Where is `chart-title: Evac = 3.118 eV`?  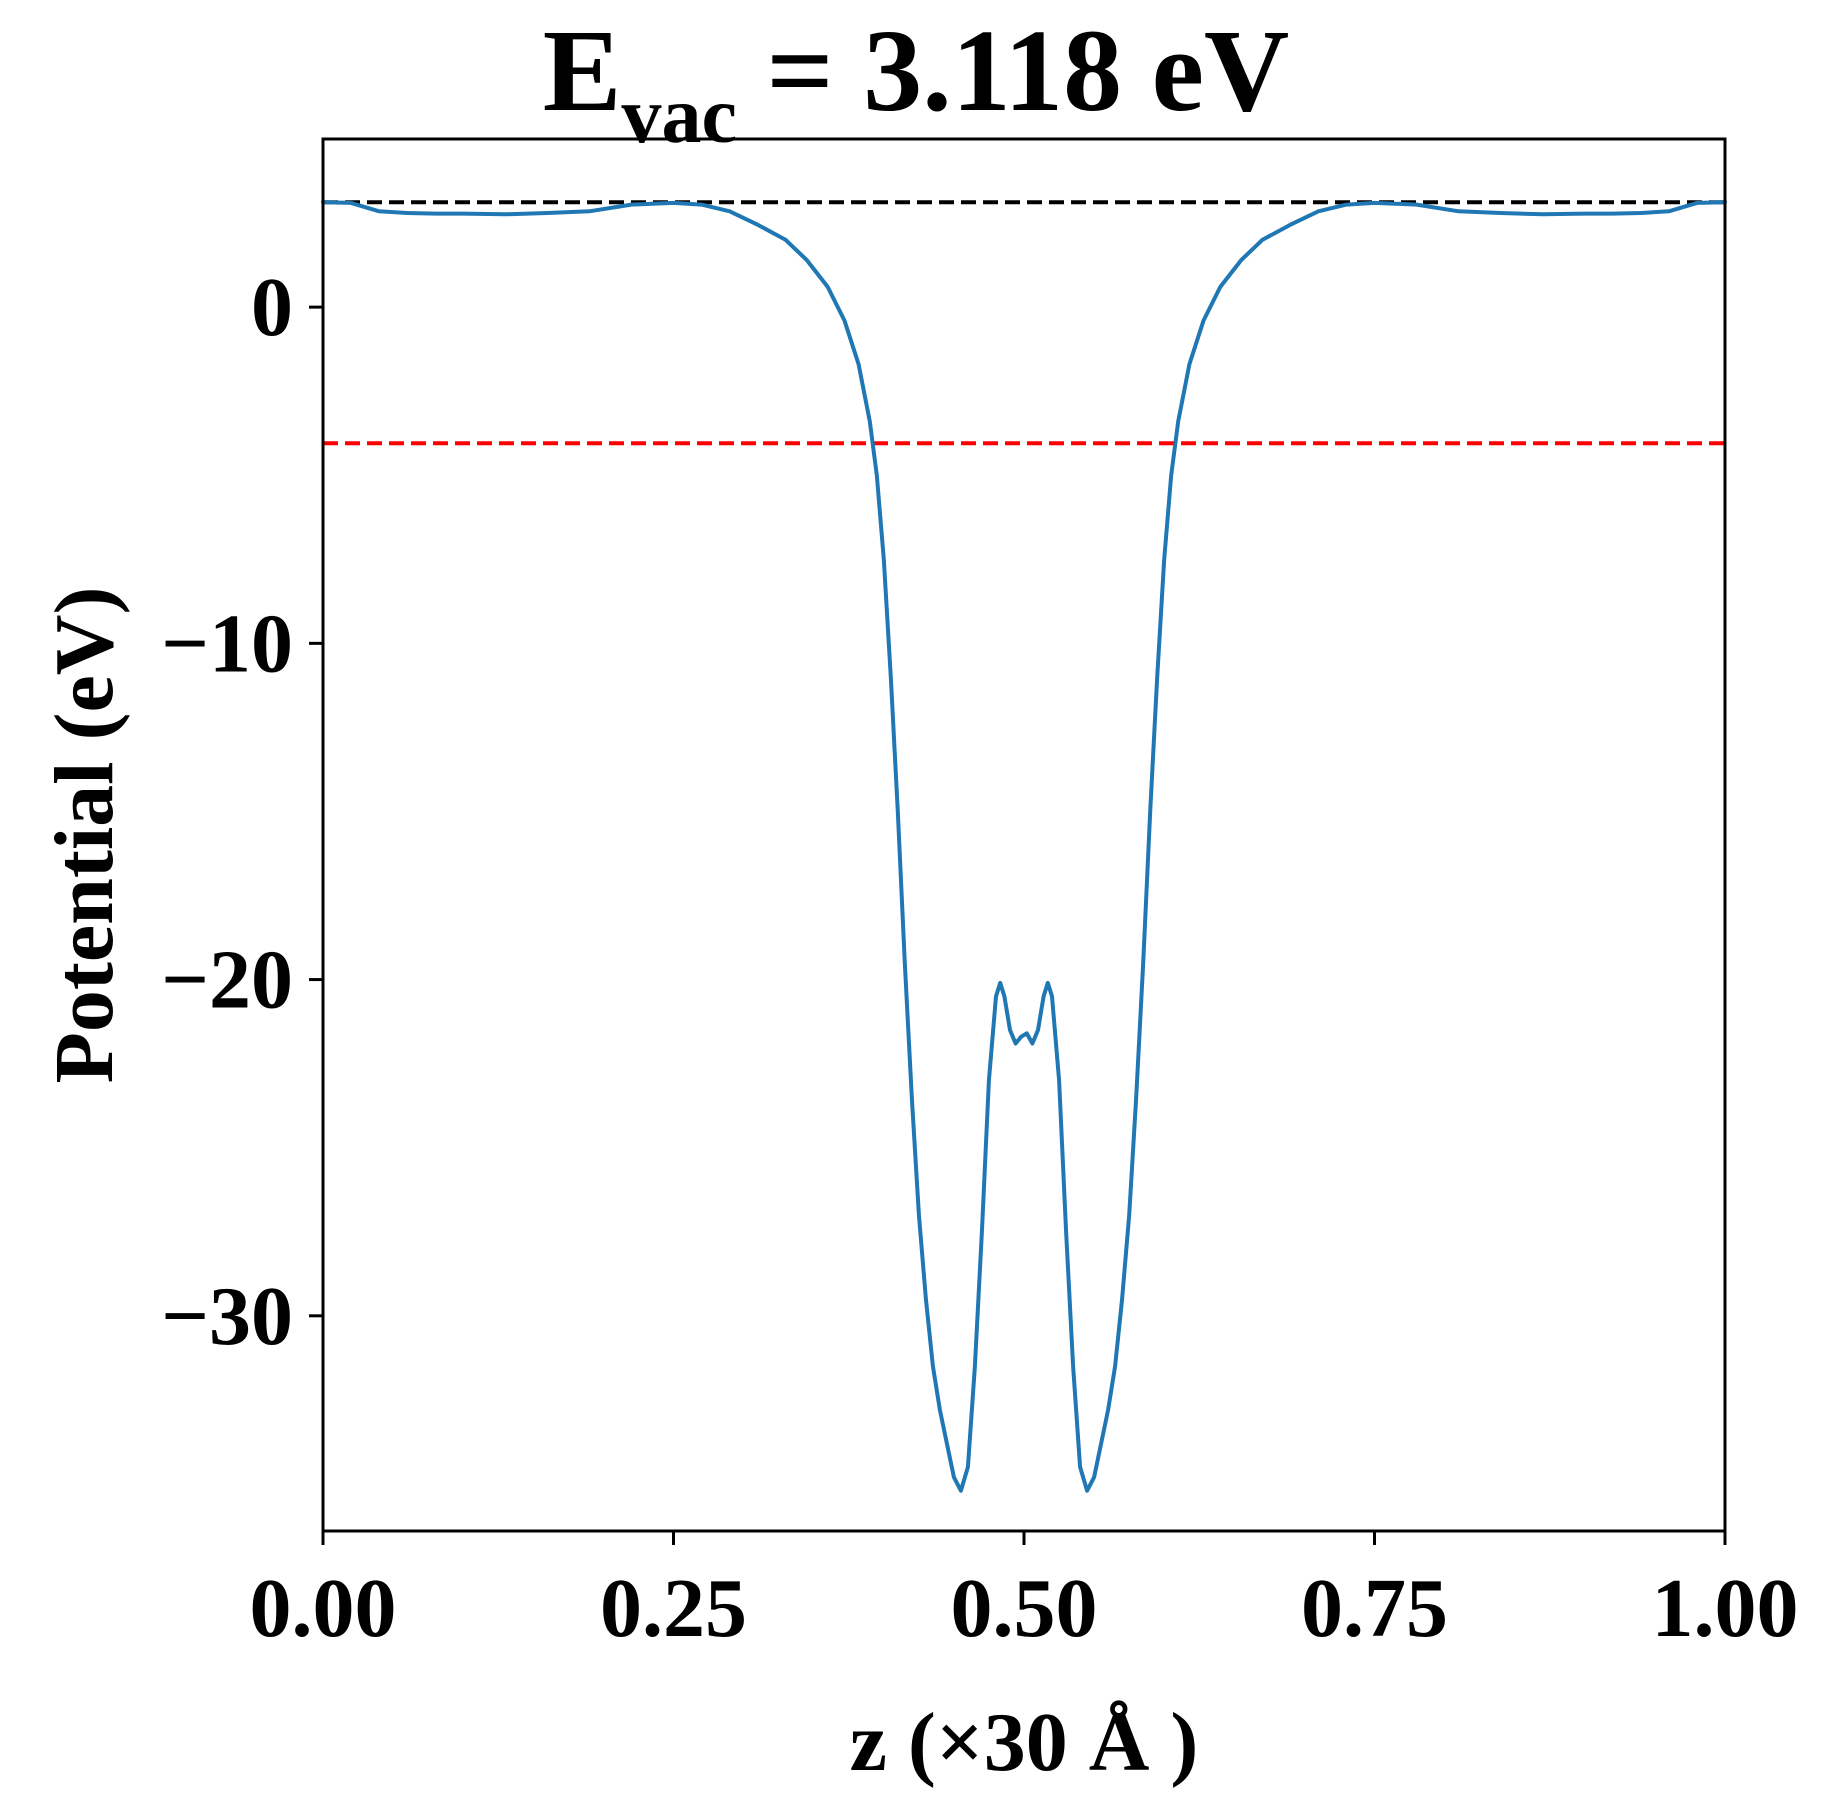 chart-title: Evac = 3.118 eV is located at coordinates (916, 82).